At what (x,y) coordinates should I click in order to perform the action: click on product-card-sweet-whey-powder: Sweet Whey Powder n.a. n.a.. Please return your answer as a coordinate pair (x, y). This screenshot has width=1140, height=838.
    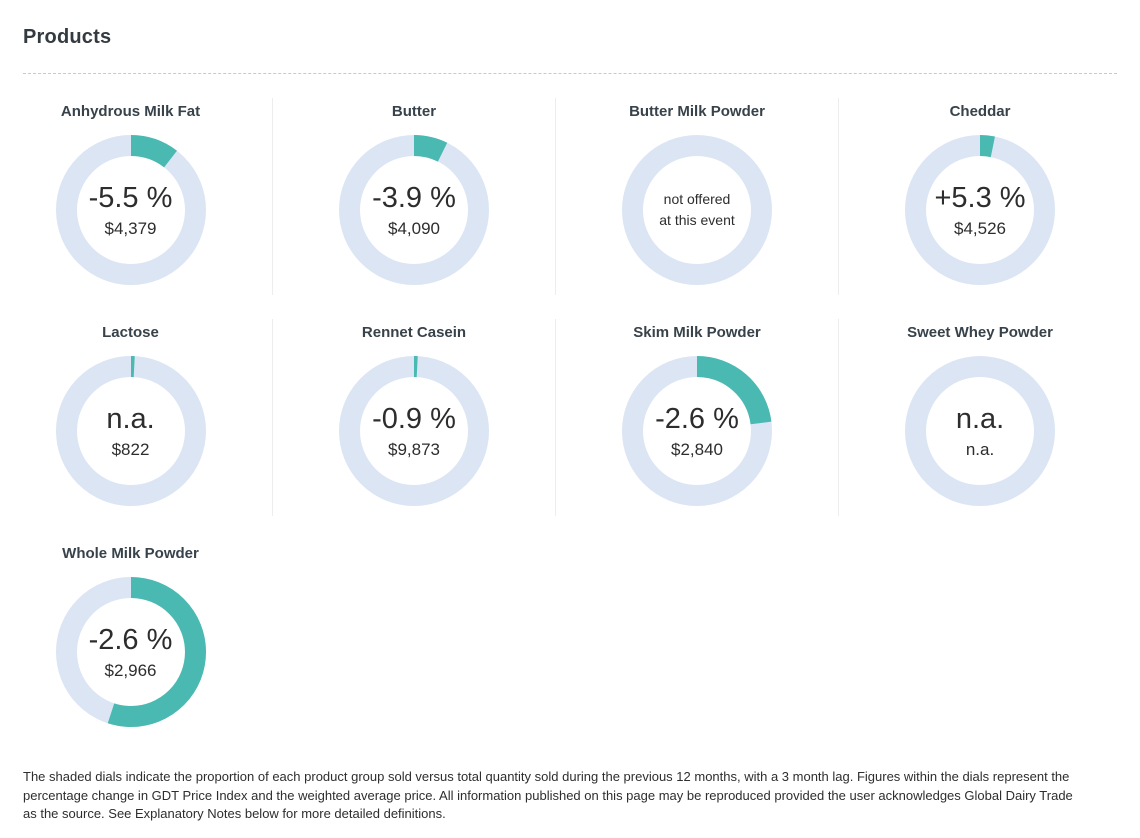
    Looking at the image, I should click on (979, 417).